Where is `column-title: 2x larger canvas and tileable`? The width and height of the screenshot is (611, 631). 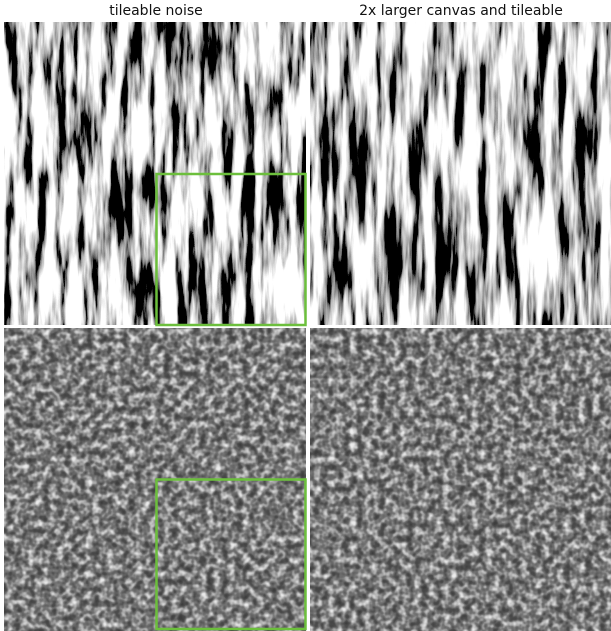 column-title: 2x larger canvas and tileable is located at coordinates (461, 11).